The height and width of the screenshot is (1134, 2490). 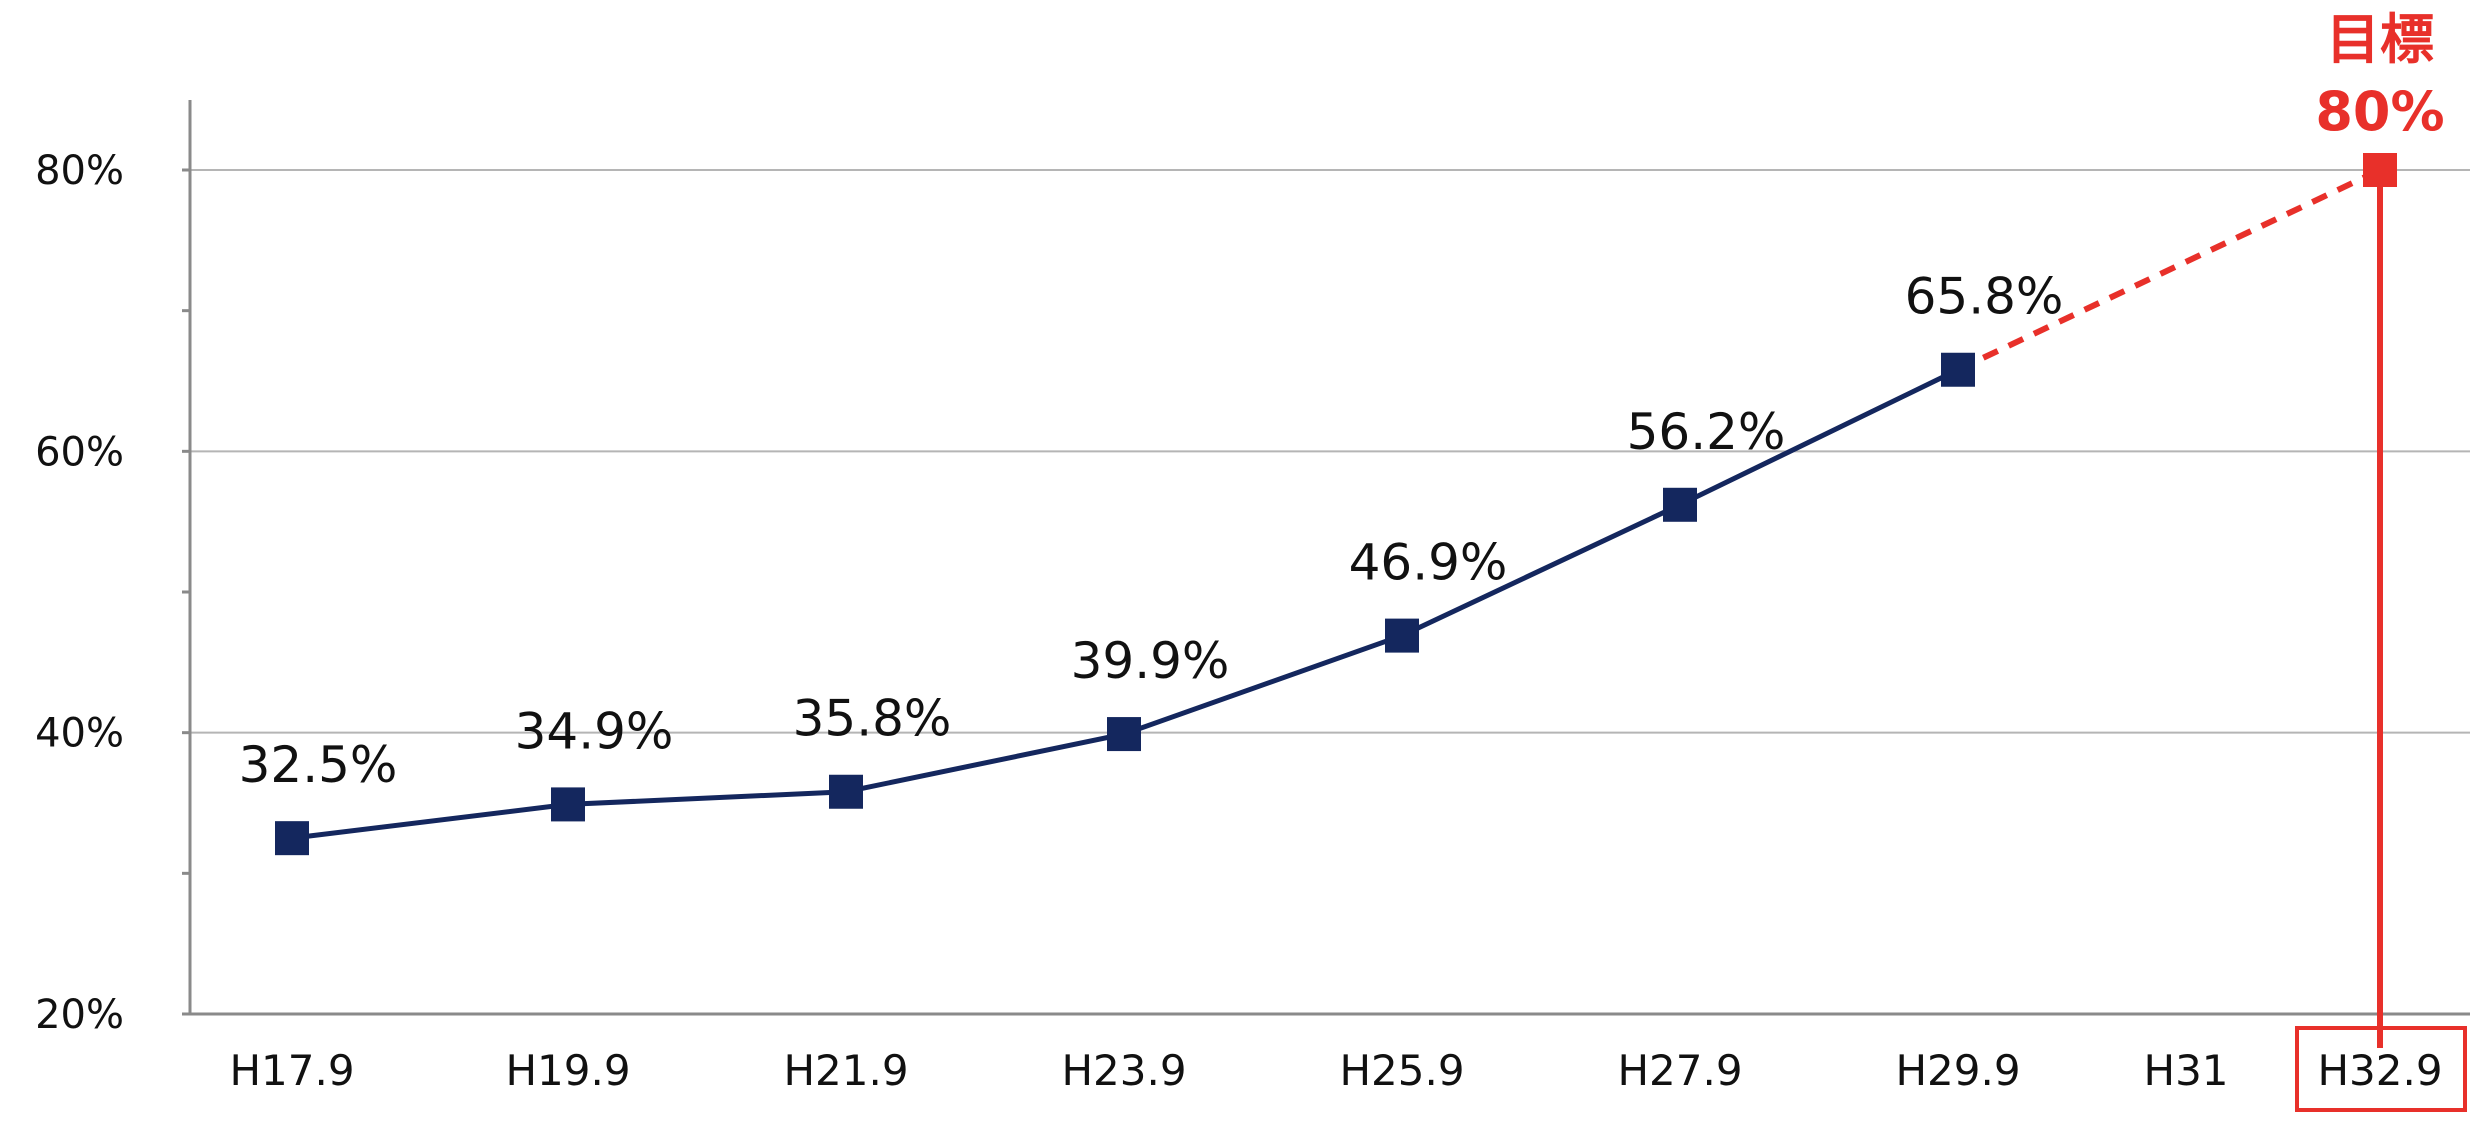 I want to click on x-tick-label: H17.9, so click(x=291, y=1070).